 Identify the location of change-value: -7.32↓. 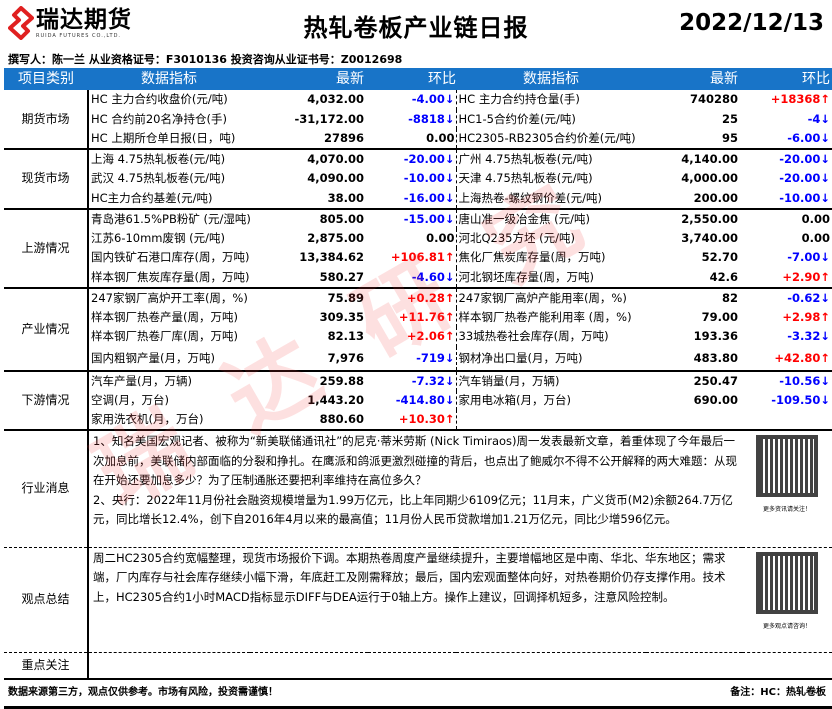
(412, 380).